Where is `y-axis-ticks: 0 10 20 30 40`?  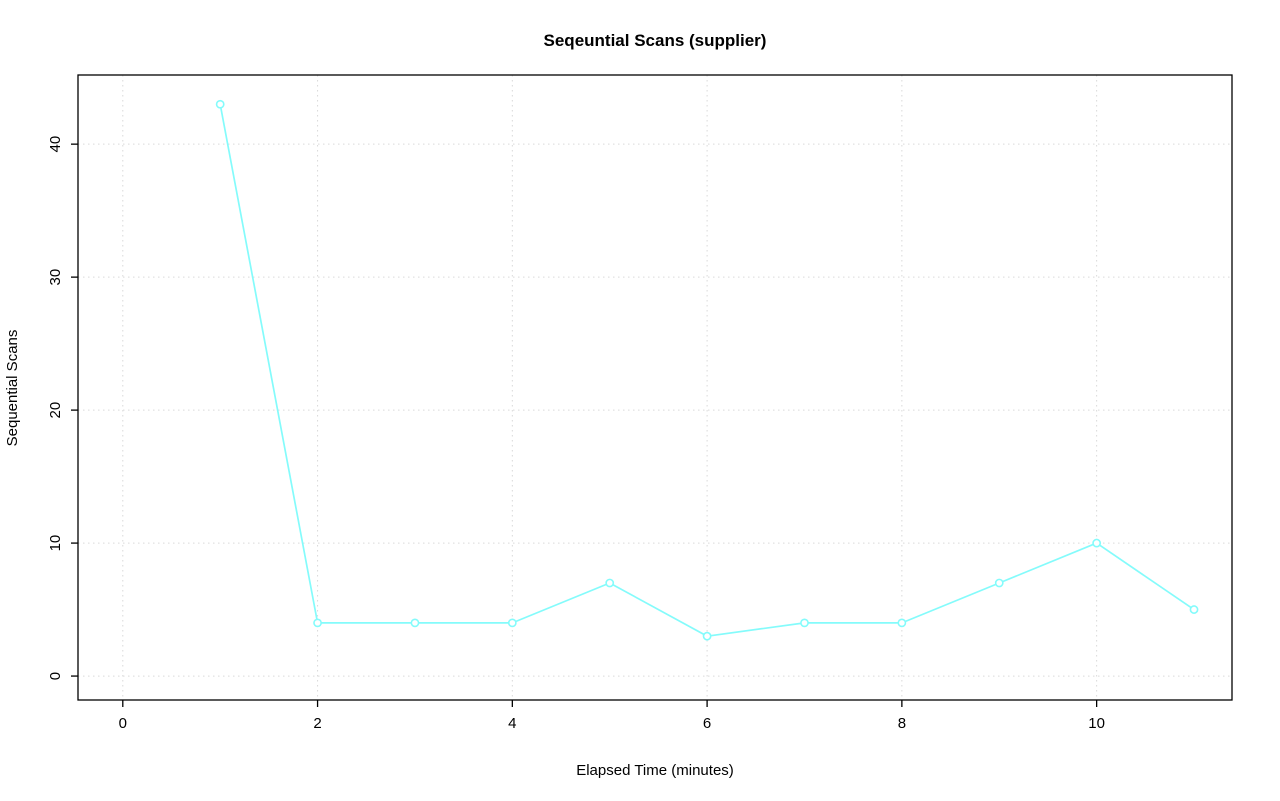
y-axis-ticks: 0 10 20 30 40 is located at coordinates (62, 408).